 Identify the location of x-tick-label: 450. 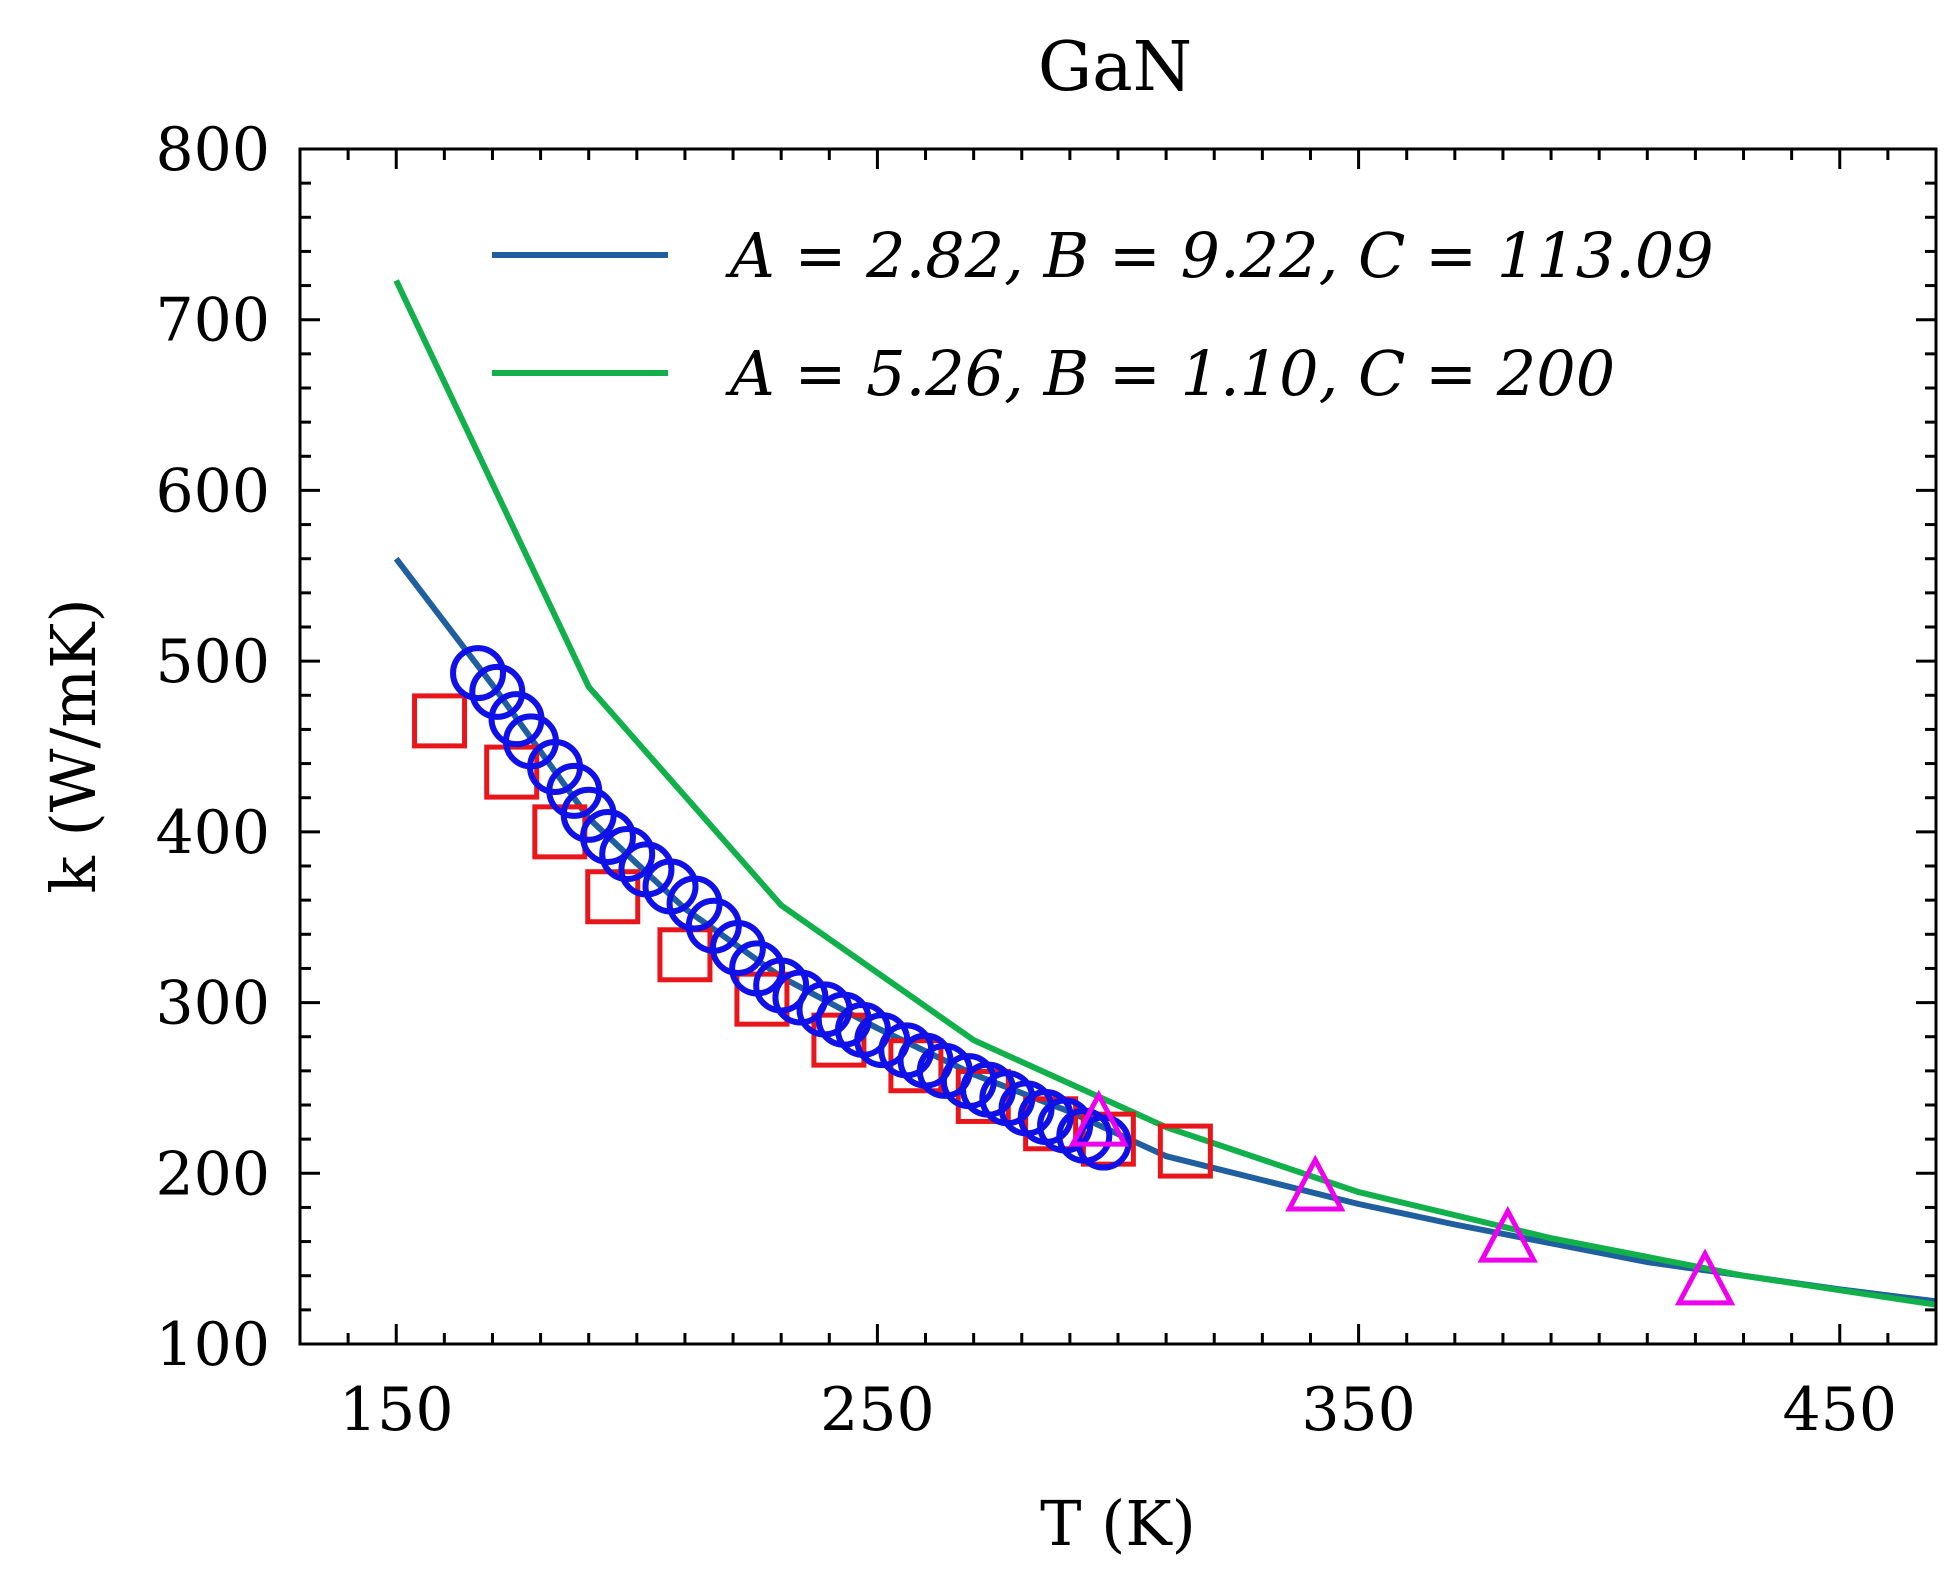
(1839, 1410).